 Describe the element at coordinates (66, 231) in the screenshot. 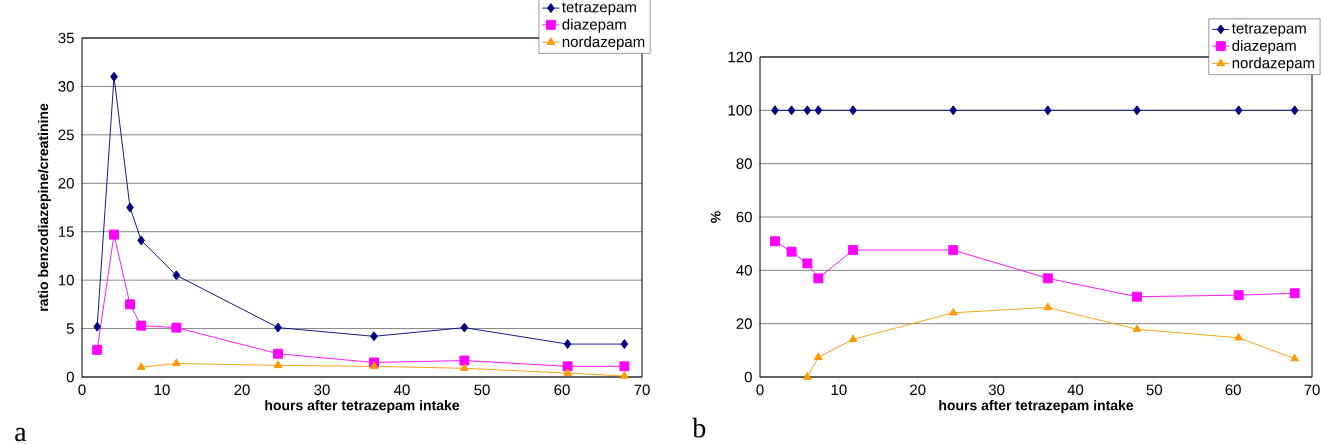

I see `y-tick-label: 15` at that location.